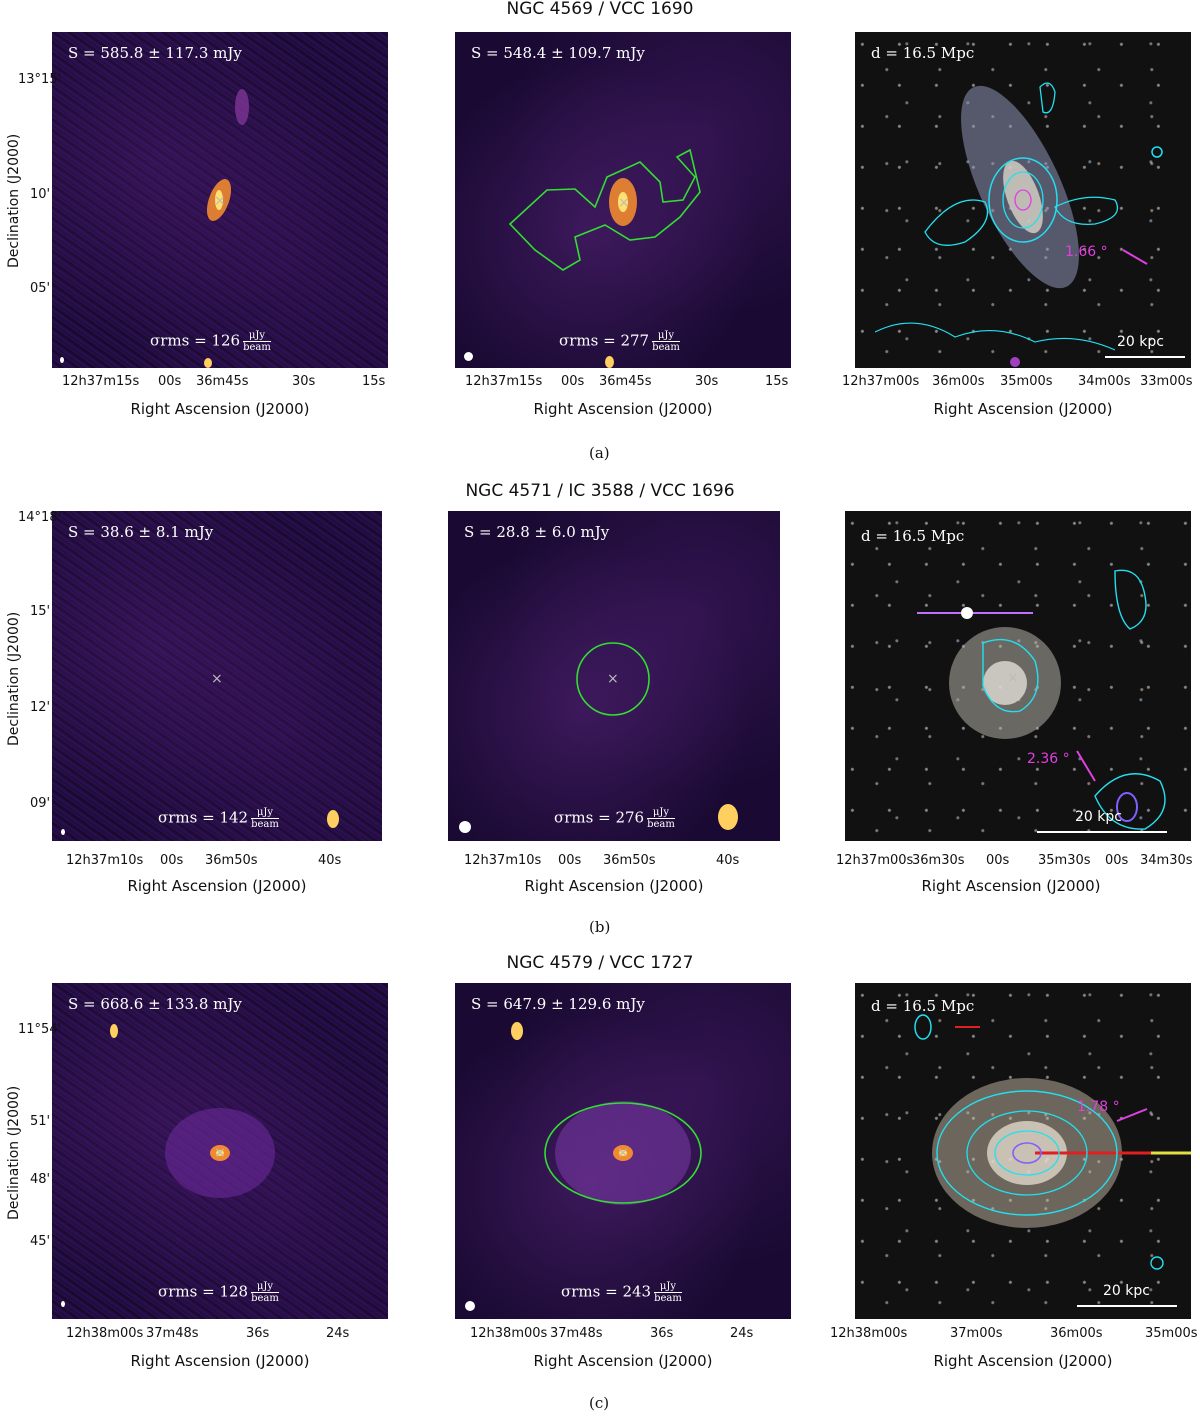 Image resolution: width=1200 pixels, height=1418 pixels. Describe the element at coordinates (875, 860) in the screenshot. I see `x-tick: 12h37m00s` at that location.